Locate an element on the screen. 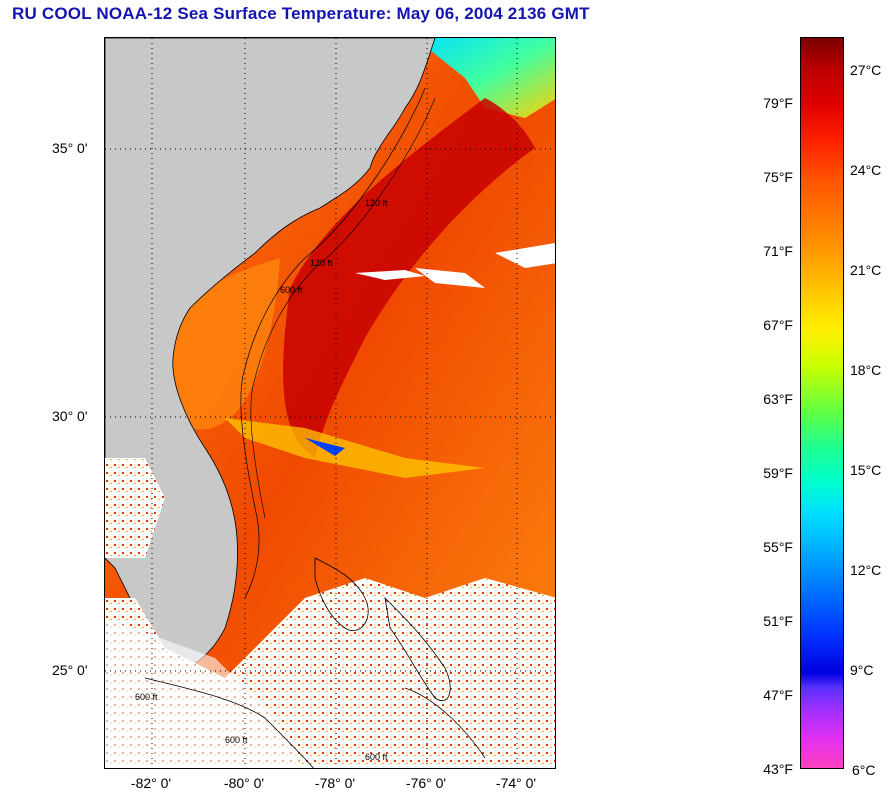 The height and width of the screenshot is (793, 889). lat-label: 25° 0' is located at coordinates (70, 670).